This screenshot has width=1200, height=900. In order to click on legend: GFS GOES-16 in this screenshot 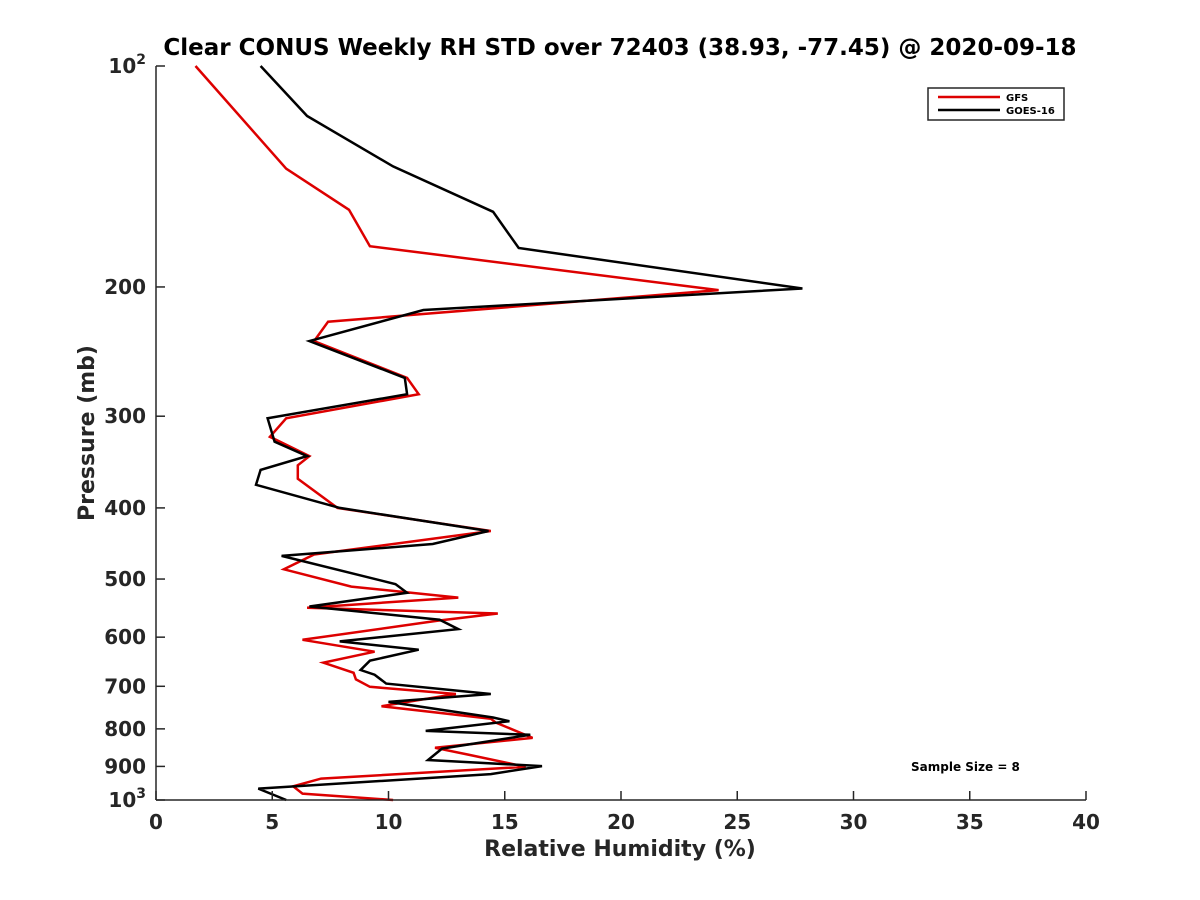, I will do `click(996, 104)`.